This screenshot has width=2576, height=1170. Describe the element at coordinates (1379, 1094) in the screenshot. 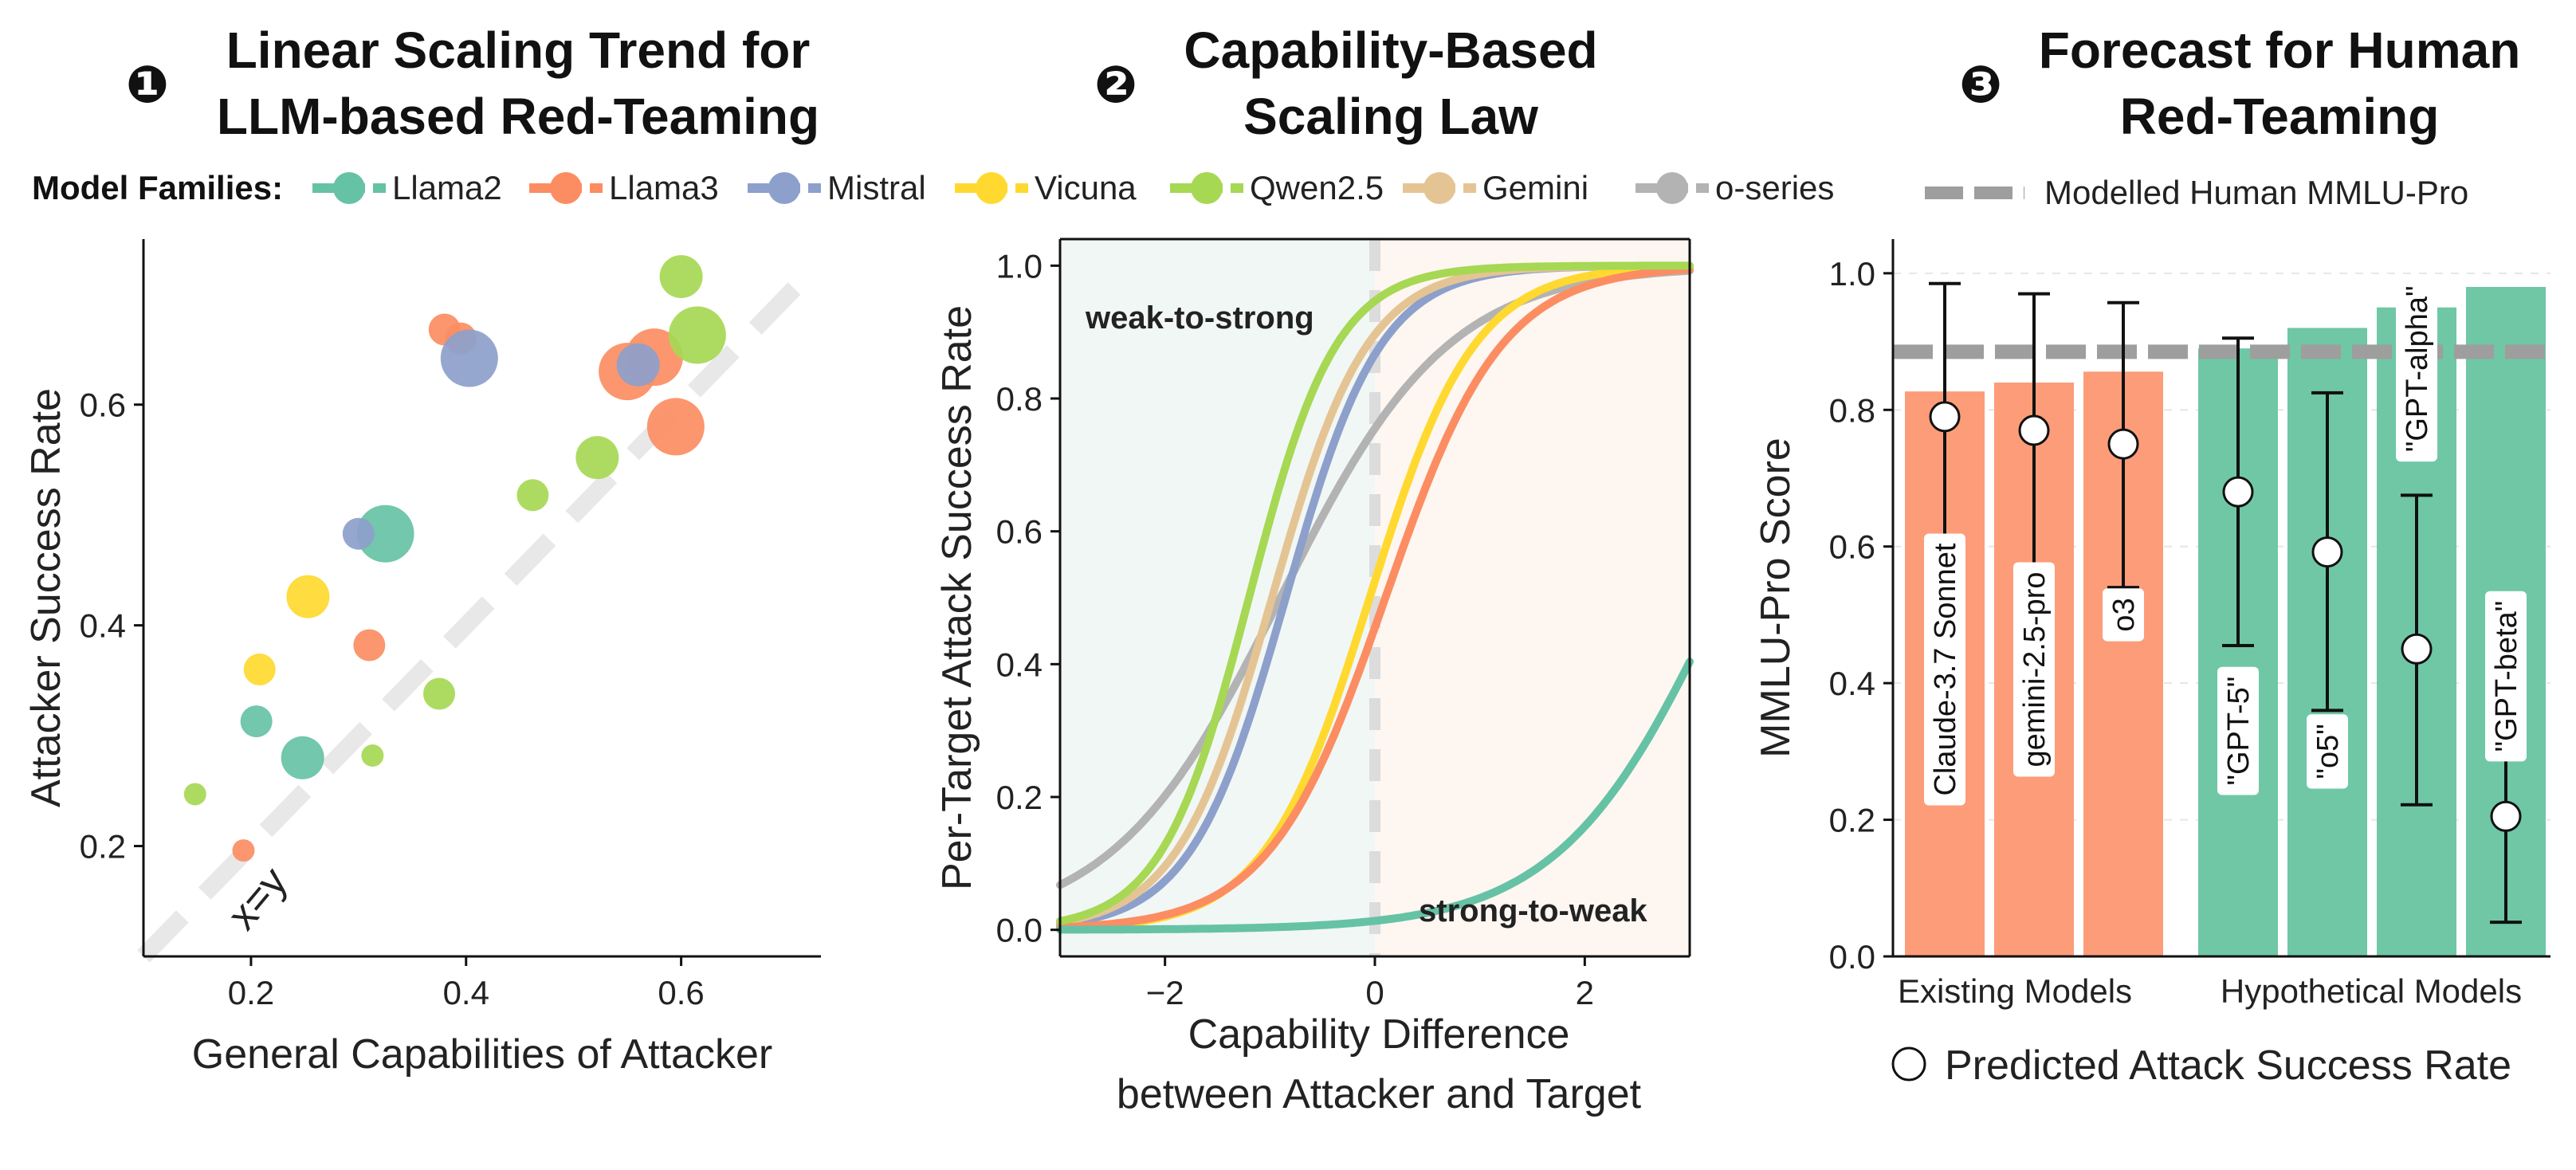

I see `p2-x-axis-label-line2: between Attacker and Target` at that location.